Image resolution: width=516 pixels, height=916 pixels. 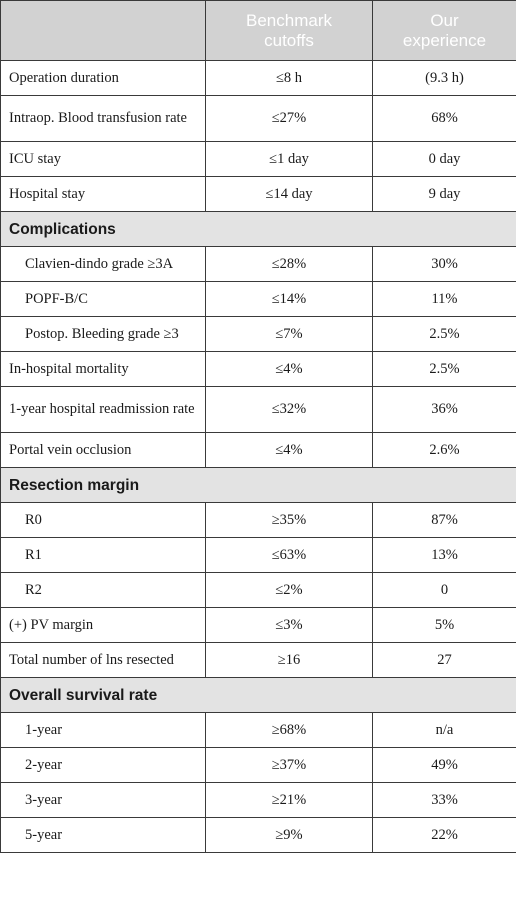 I want to click on benchmark-value: ≤14 day, so click(x=289, y=194).